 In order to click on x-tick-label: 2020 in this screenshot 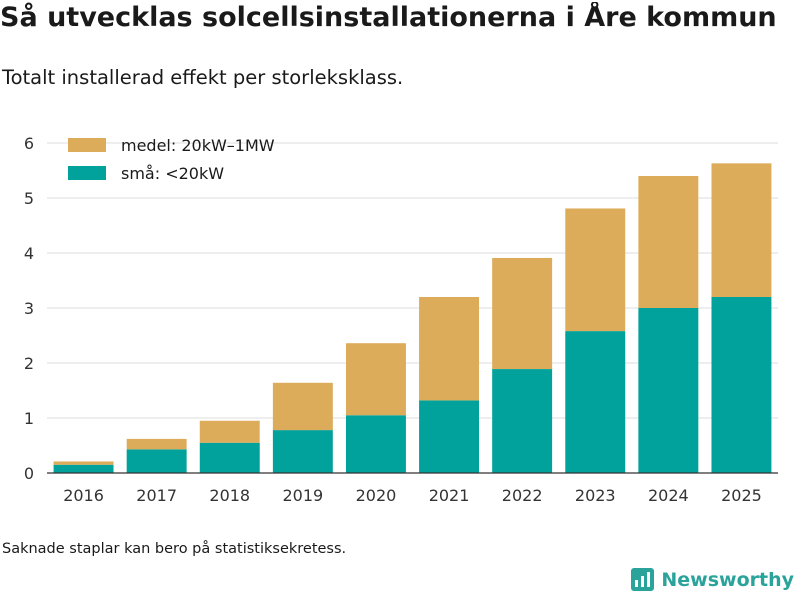, I will do `click(376, 495)`.